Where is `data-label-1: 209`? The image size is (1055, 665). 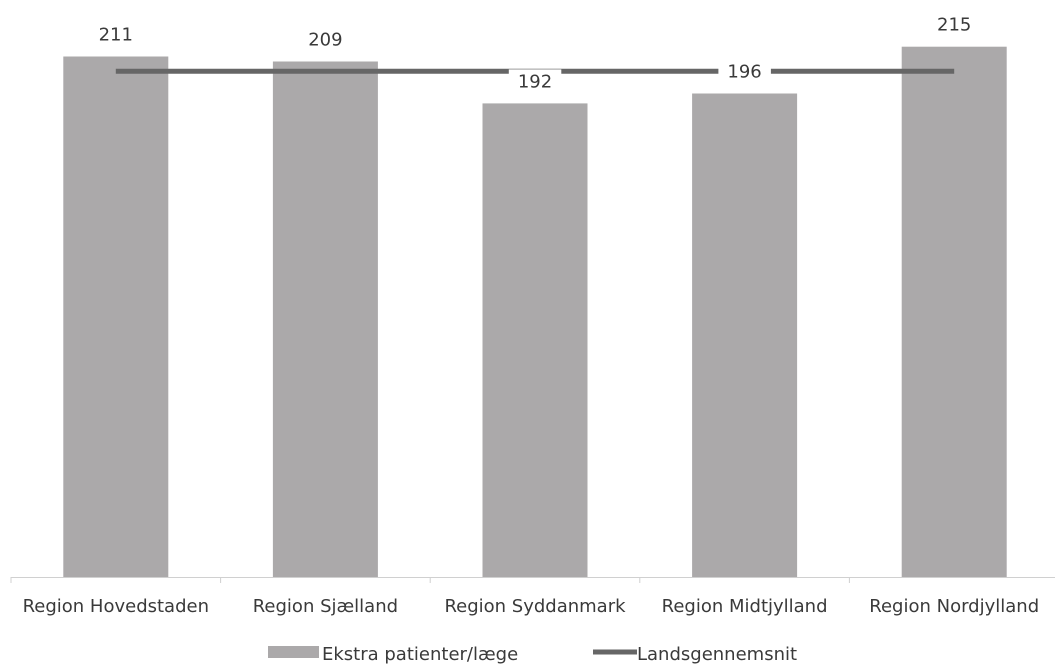
data-label-1: 209 is located at coordinates (325, 40).